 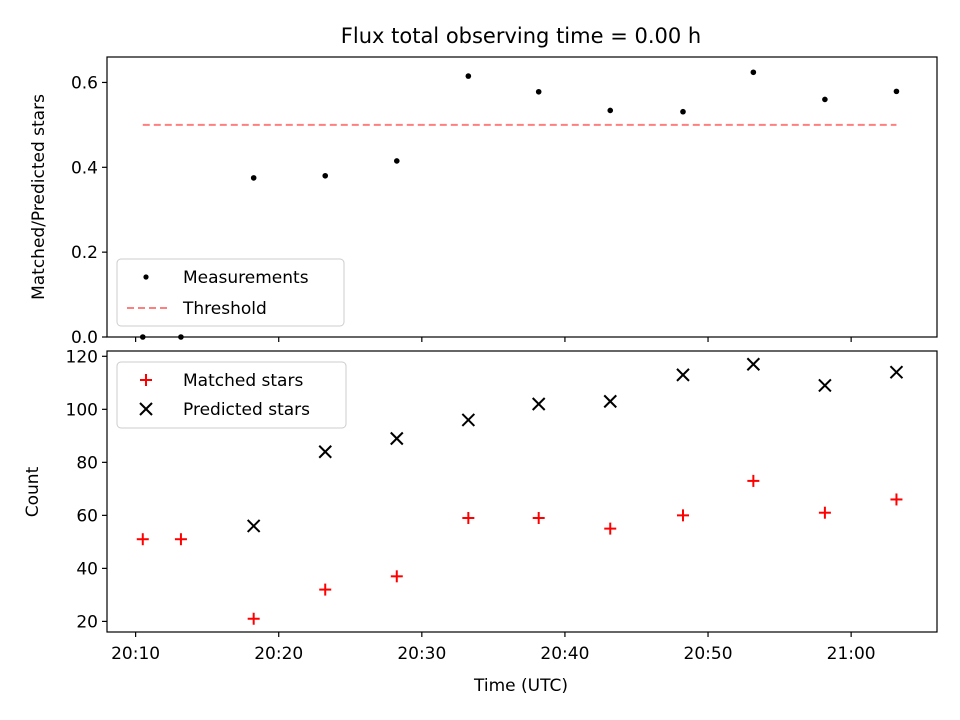 I want to click on top-y-axis: 0.0 0.2 0.4 0.6, so click(x=89, y=210).